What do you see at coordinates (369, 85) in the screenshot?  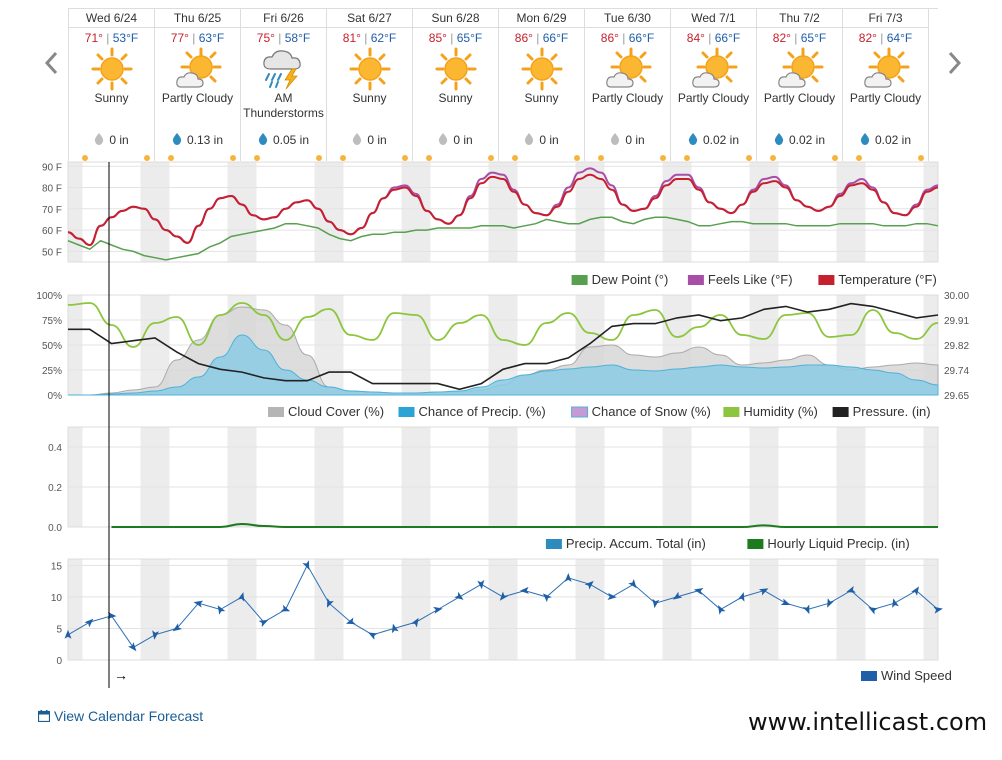 I see `day-column: Sat 6/27 81° | 62°F Sunny 0 in` at bounding box center [369, 85].